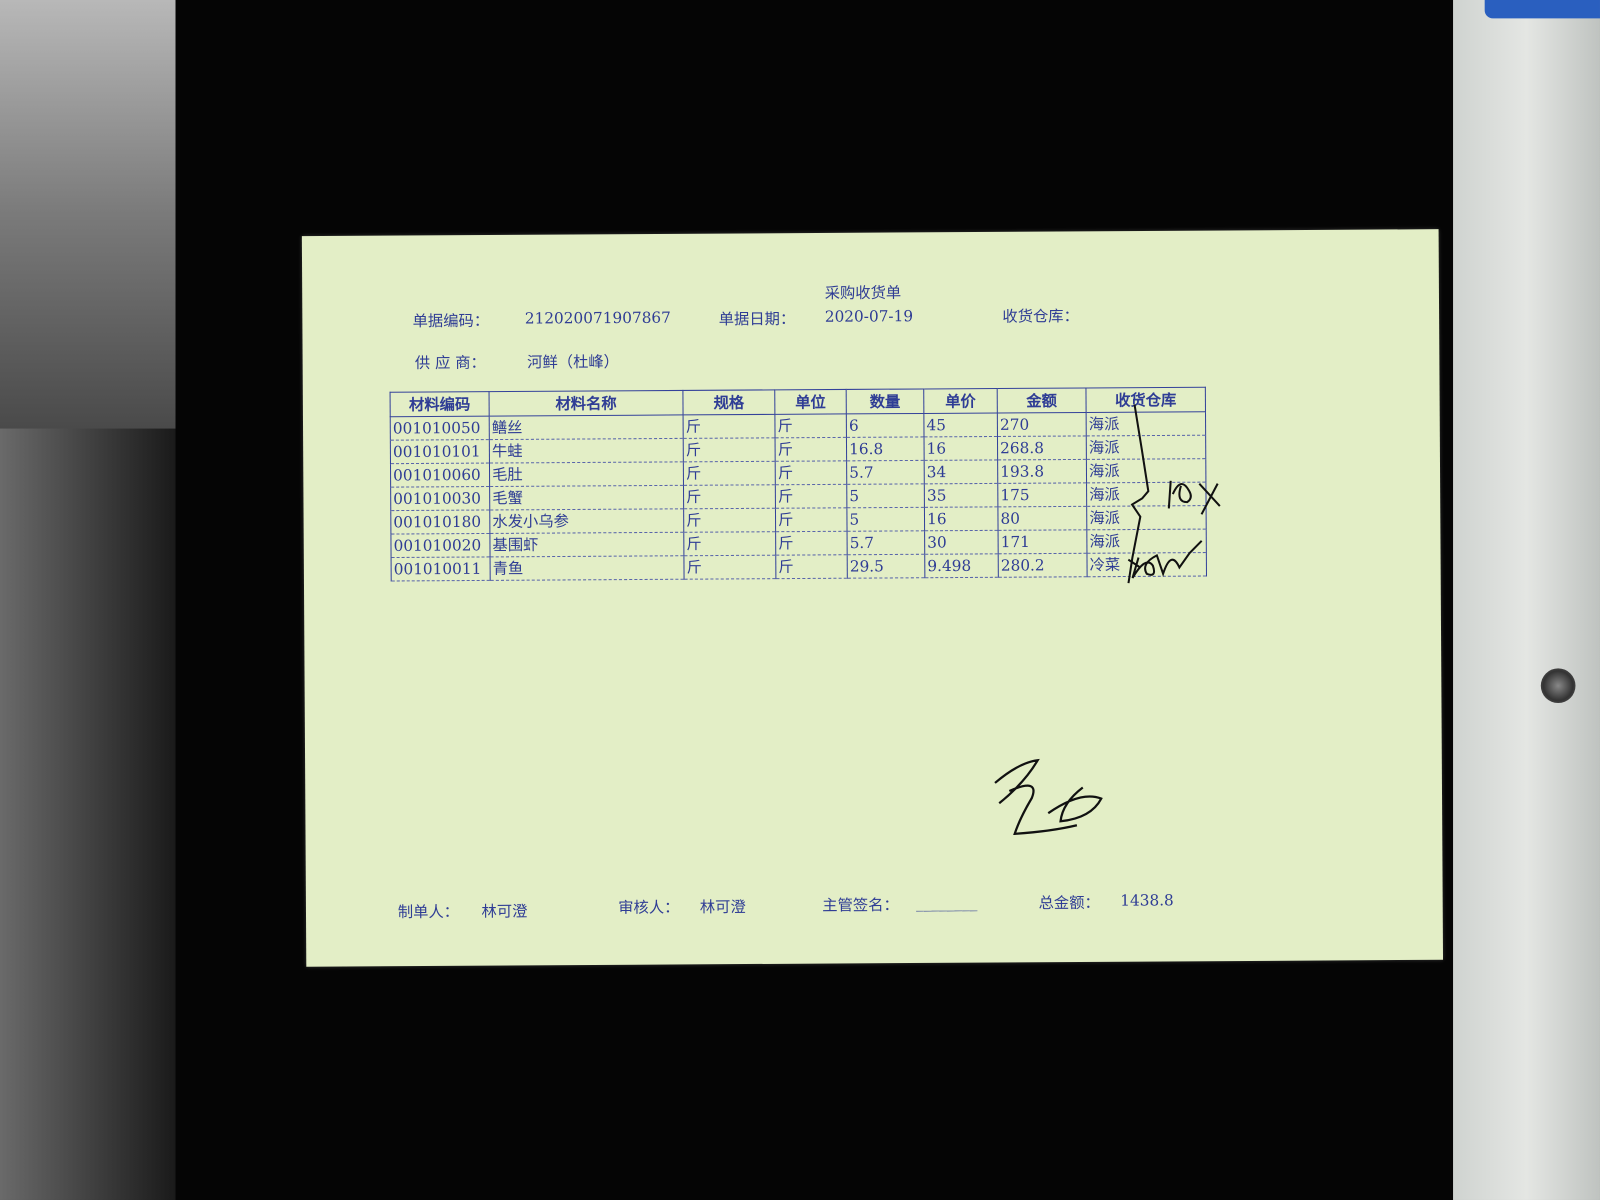 Image resolution: width=1600 pixels, height=1200 pixels. What do you see at coordinates (960, 401) in the screenshot?
I see `column-header: 单价` at bounding box center [960, 401].